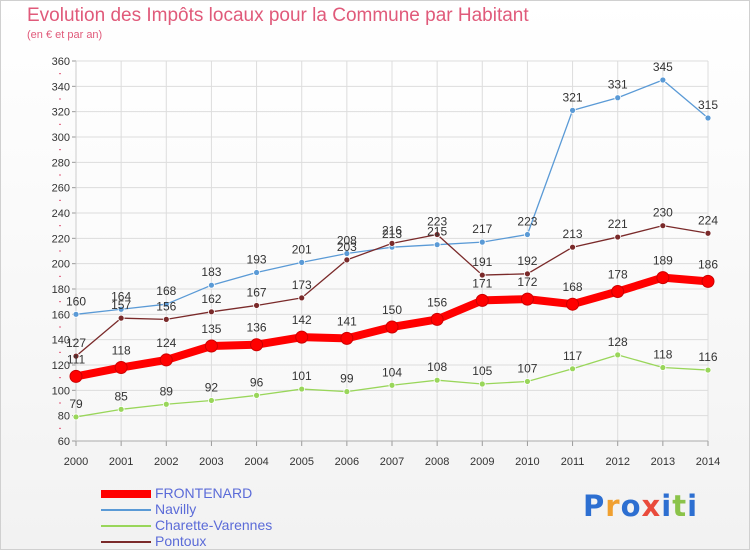 The height and width of the screenshot is (550, 750). Describe the element at coordinates (437, 367) in the screenshot. I see `data-label-charette-varennes: 108` at that location.